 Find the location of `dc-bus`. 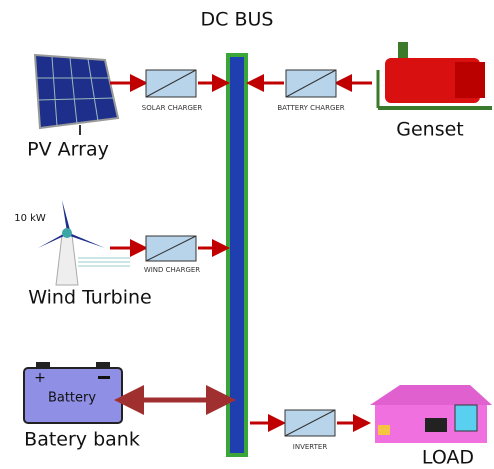

dc-bus is located at coordinates (237, 255).